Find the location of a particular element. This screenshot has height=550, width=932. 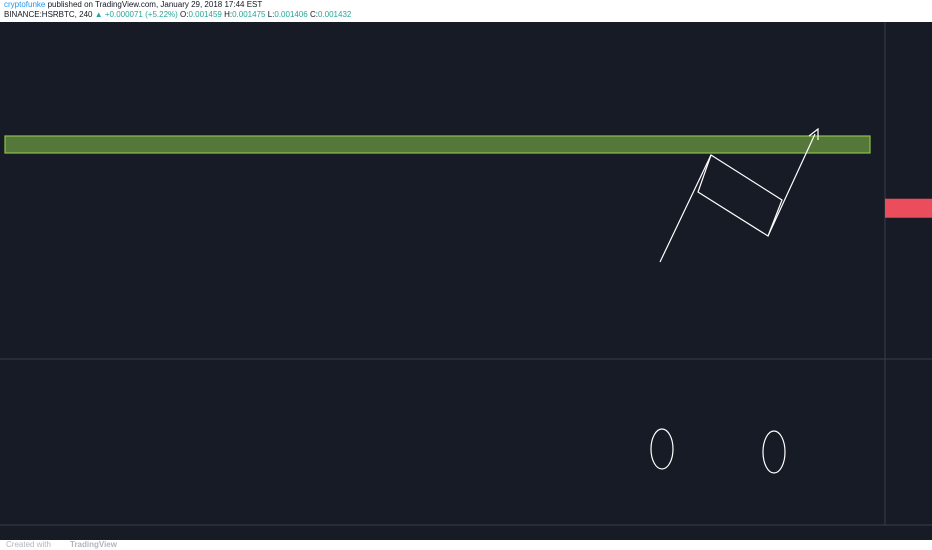

publisher: cryptofunke is located at coordinates (25, 4).